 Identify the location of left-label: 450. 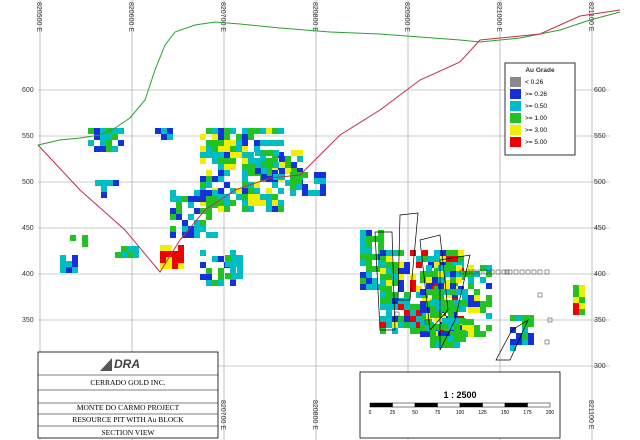
(28, 228).